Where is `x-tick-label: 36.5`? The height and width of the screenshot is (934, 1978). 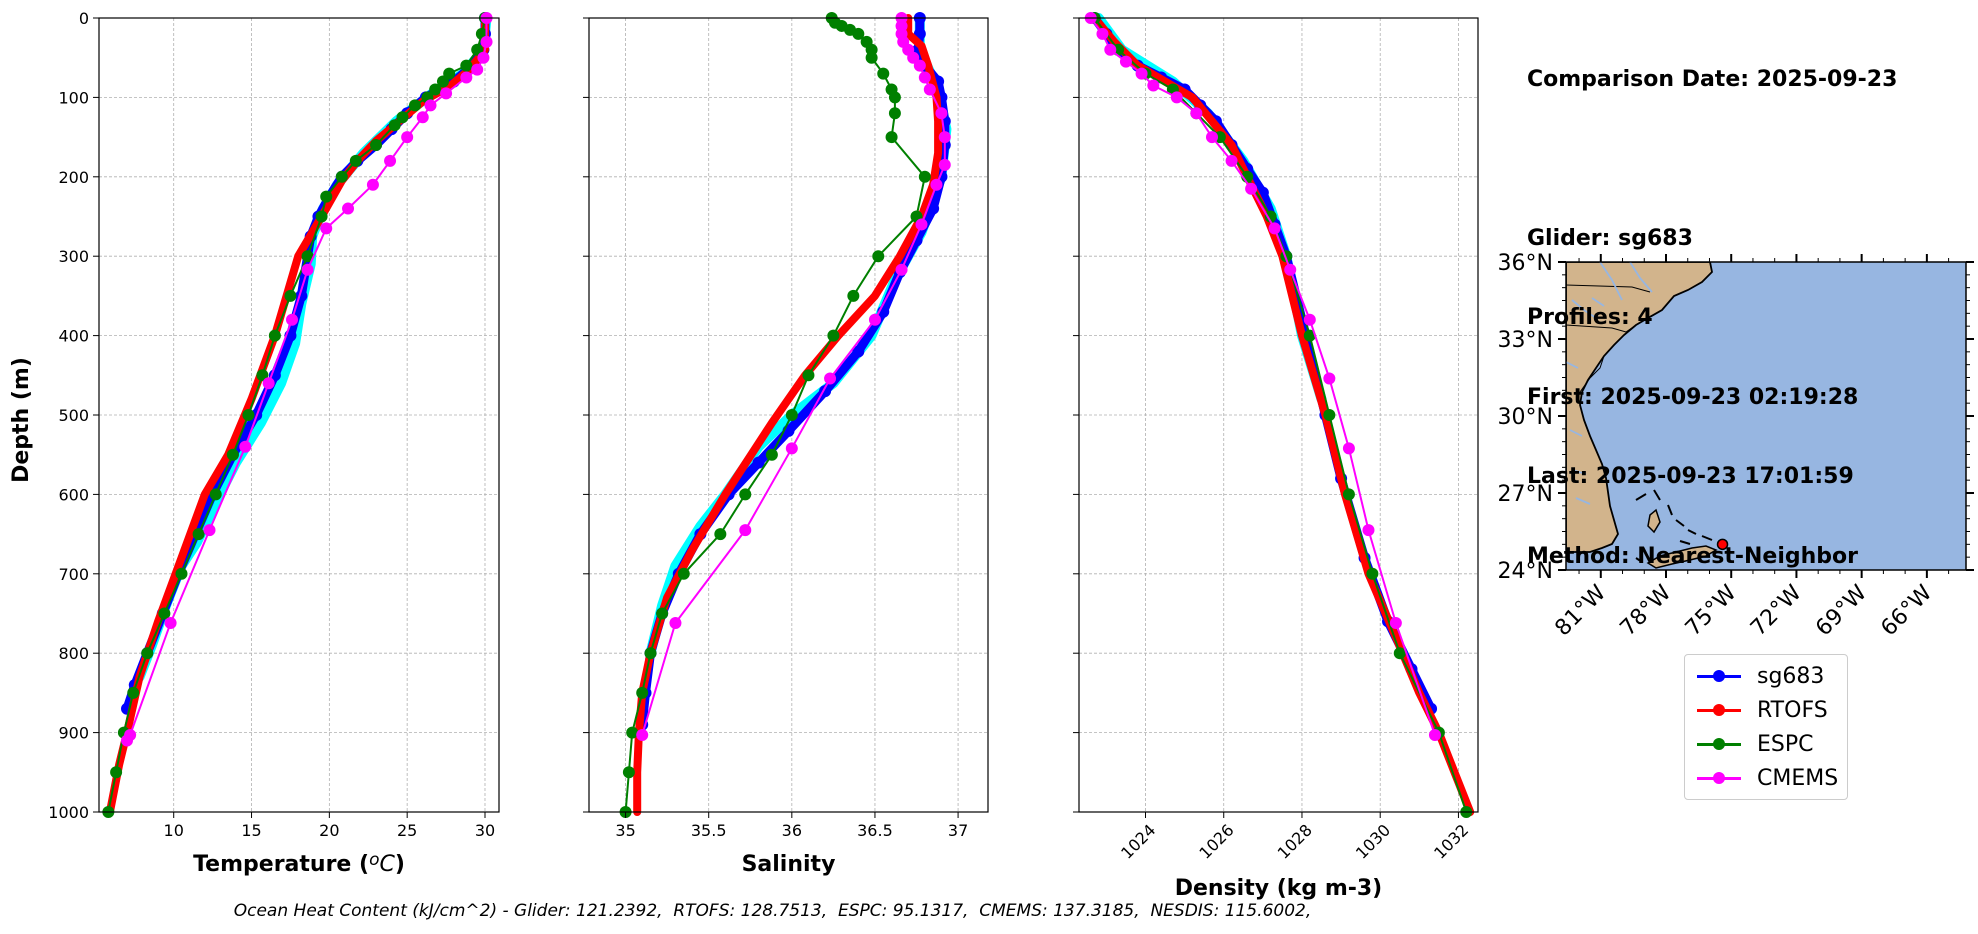
x-tick-label: 36.5 is located at coordinates (875, 830).